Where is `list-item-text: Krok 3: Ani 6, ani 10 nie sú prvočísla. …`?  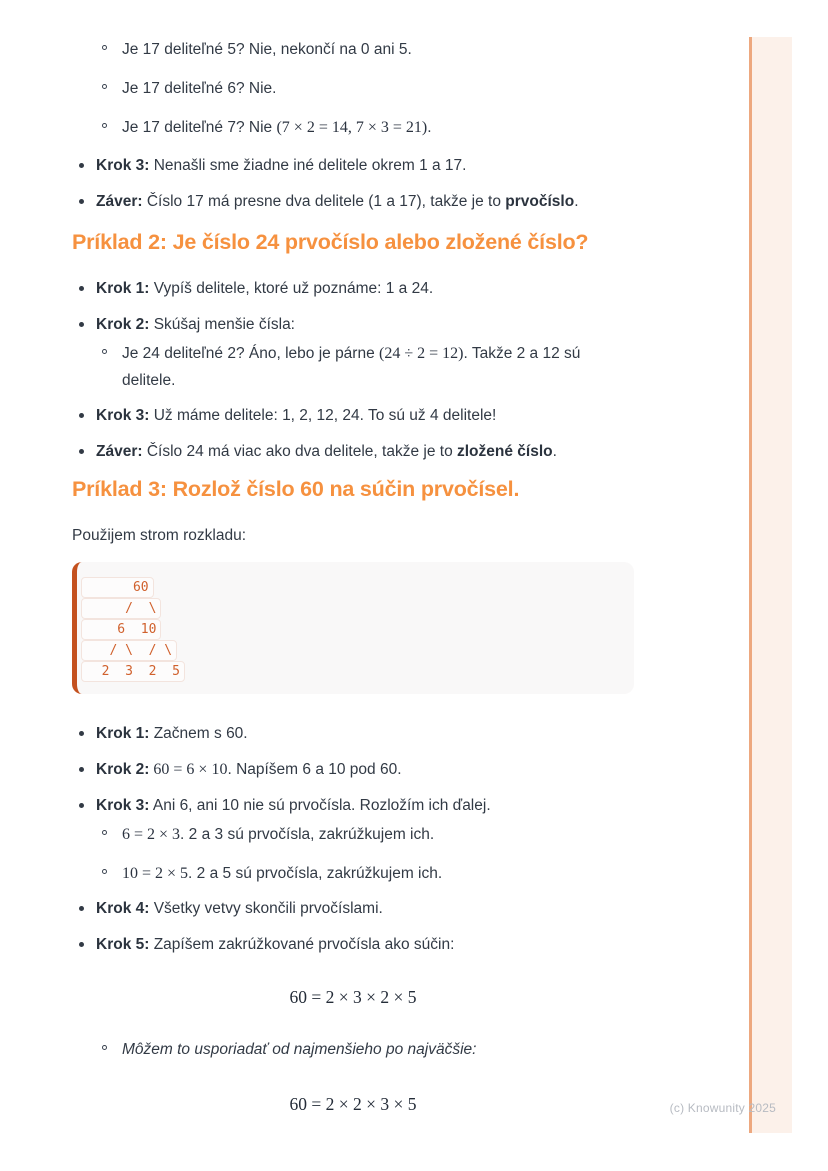
list-item-text: Krok 3: Ani 6, ani 10 nie sú prvočísla. … is located at coordinates (293, 805).